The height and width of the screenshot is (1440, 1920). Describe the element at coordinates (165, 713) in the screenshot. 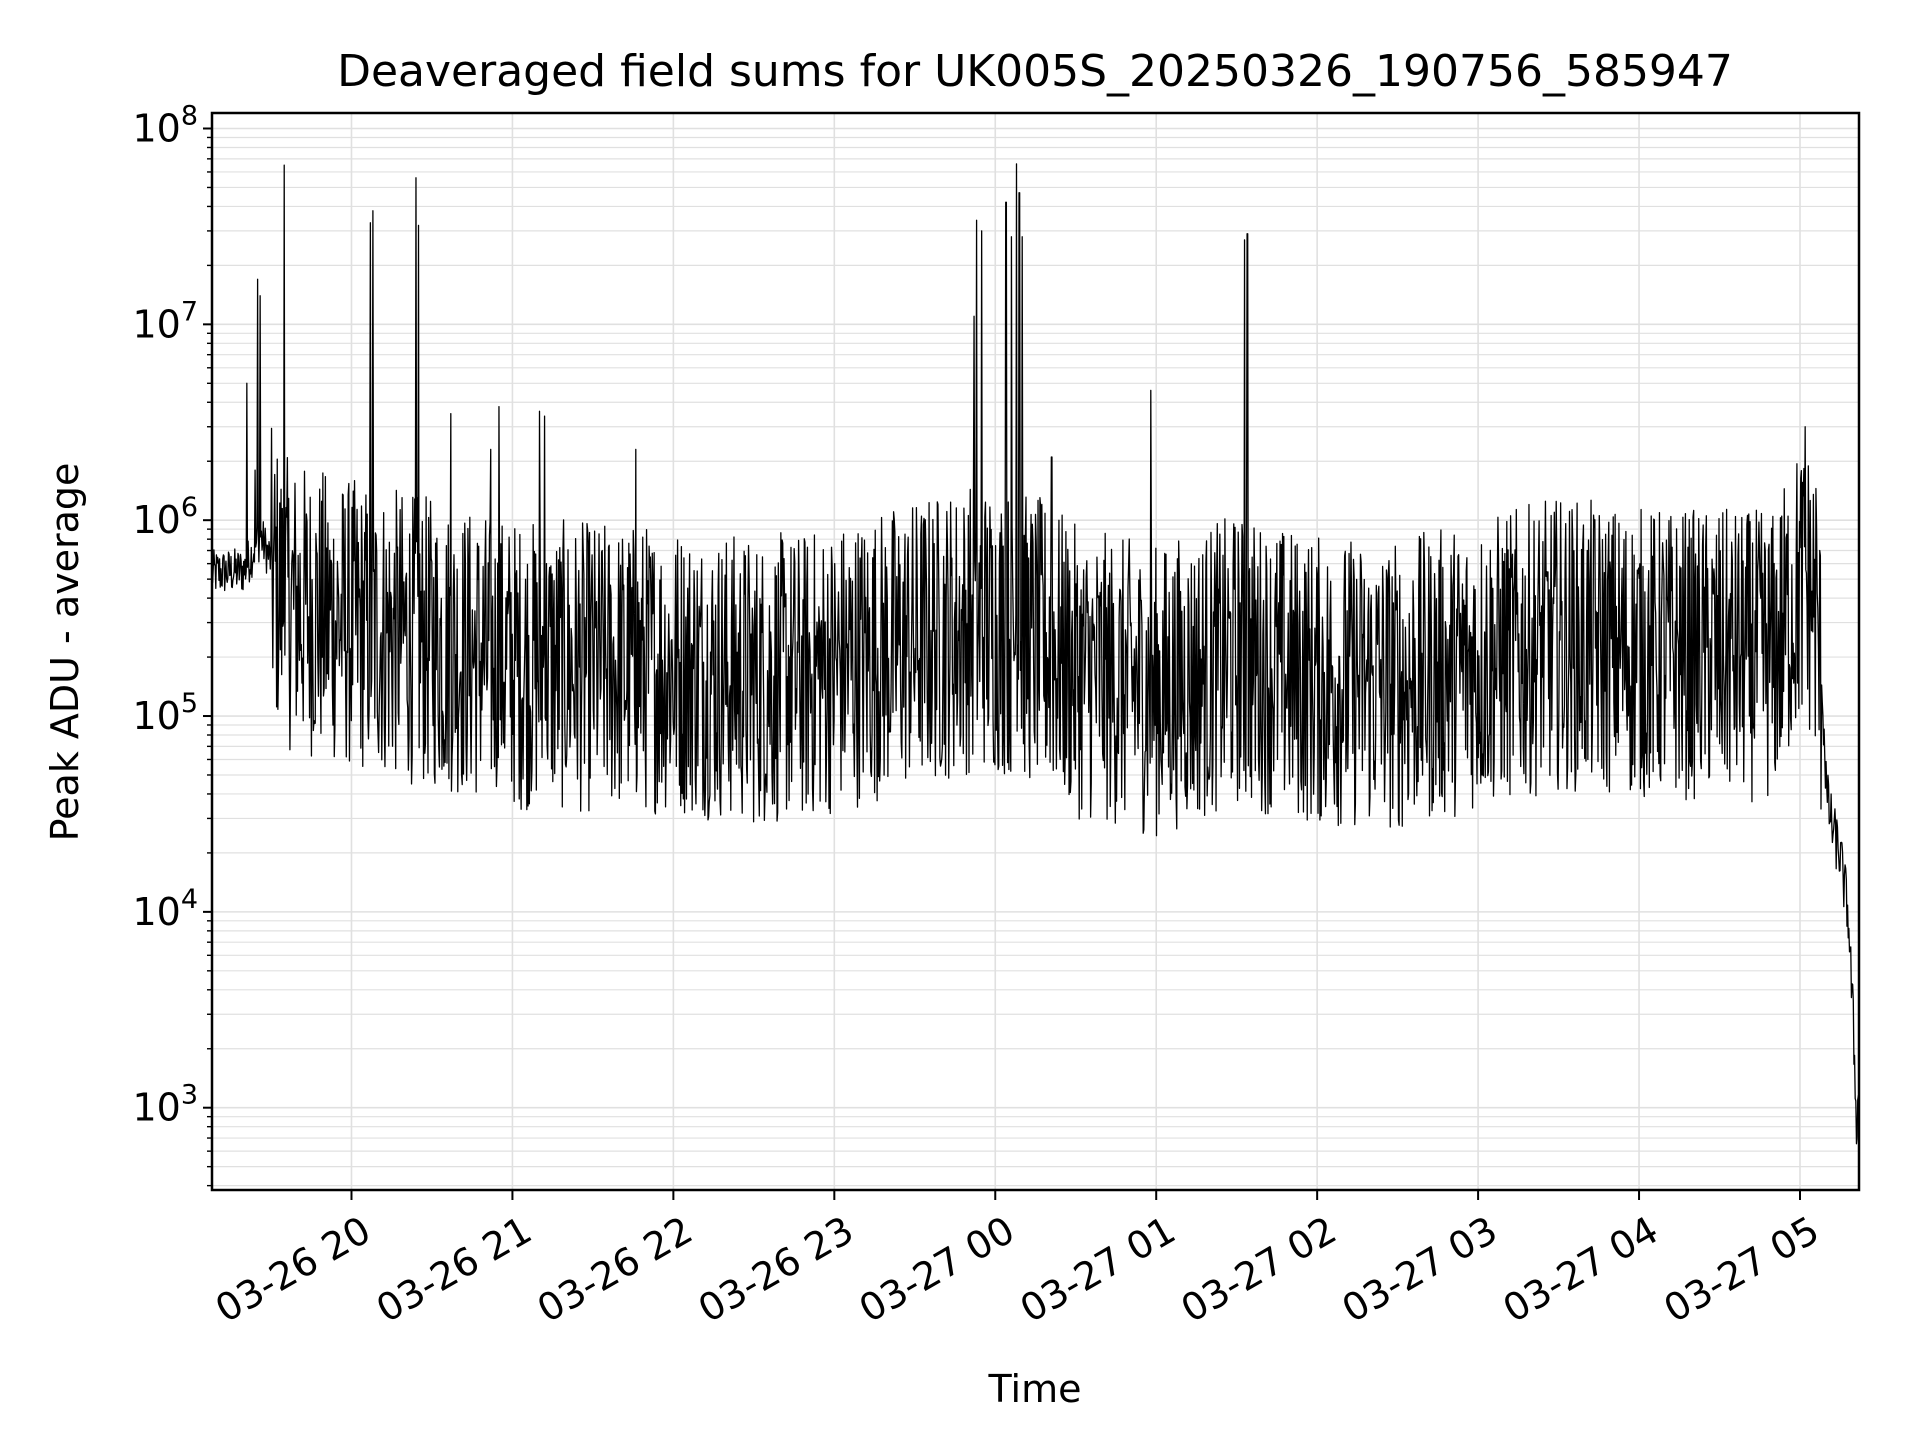

I see `y-tick-label: 105` at that location.